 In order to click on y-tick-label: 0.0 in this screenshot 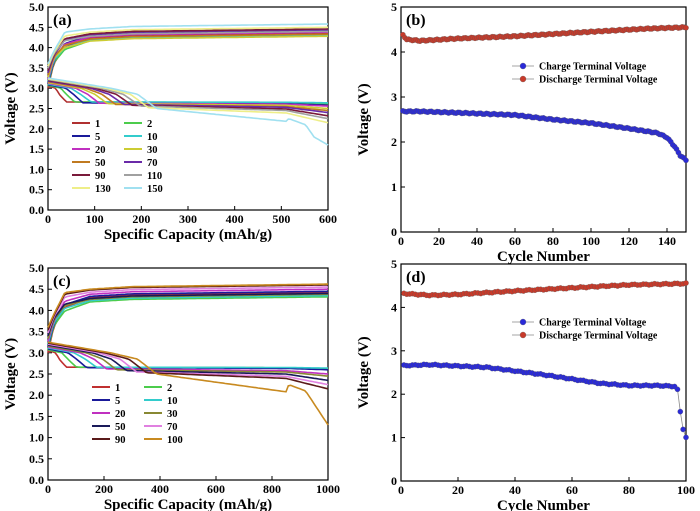, I will do `click(36, 480)`.